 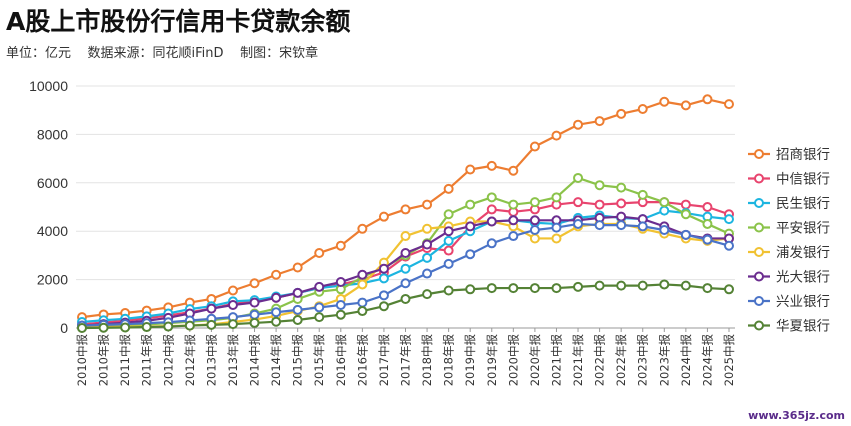 What do you see at coordinates (664, 360) in the screenshot?
I see `x-tick-label: 2023年报` at bounding box center [664, 360].